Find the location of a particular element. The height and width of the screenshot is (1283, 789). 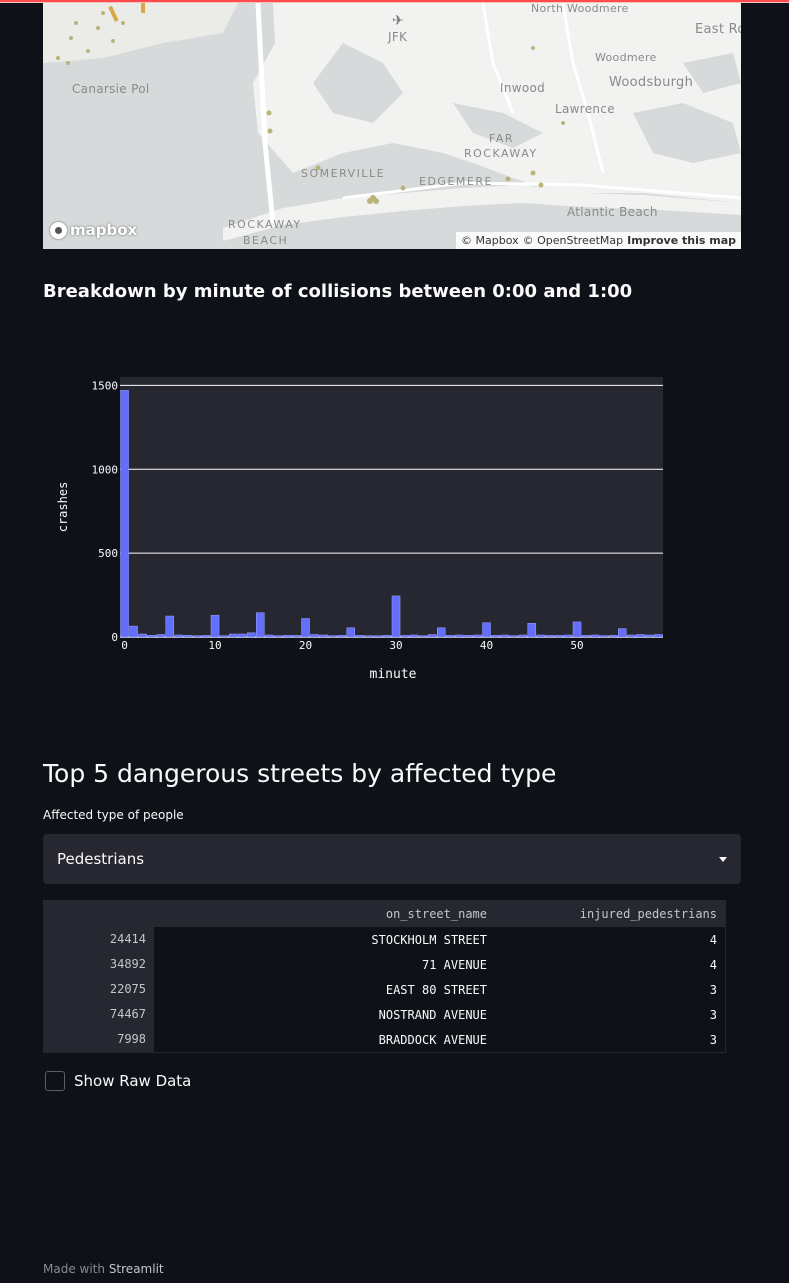

table-row: 34892 71 AVENUE 4 is located at coordinates (384, 964).